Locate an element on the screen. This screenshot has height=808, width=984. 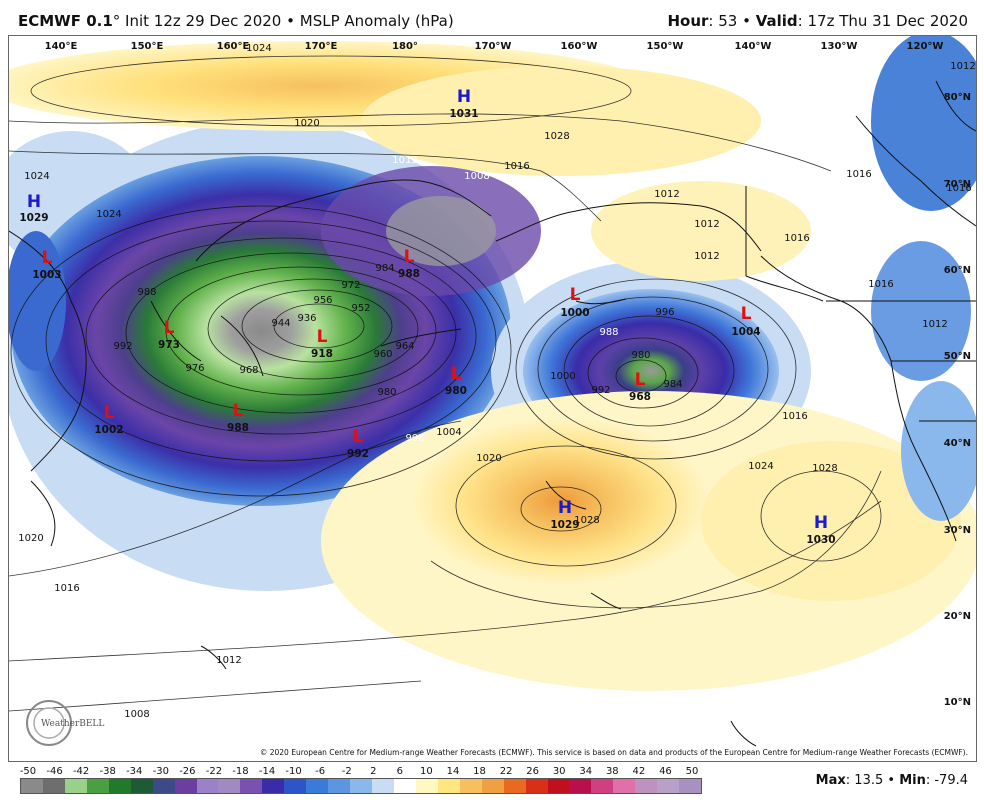
colorbar-tick: -22 is located at coordinates (214, 771).